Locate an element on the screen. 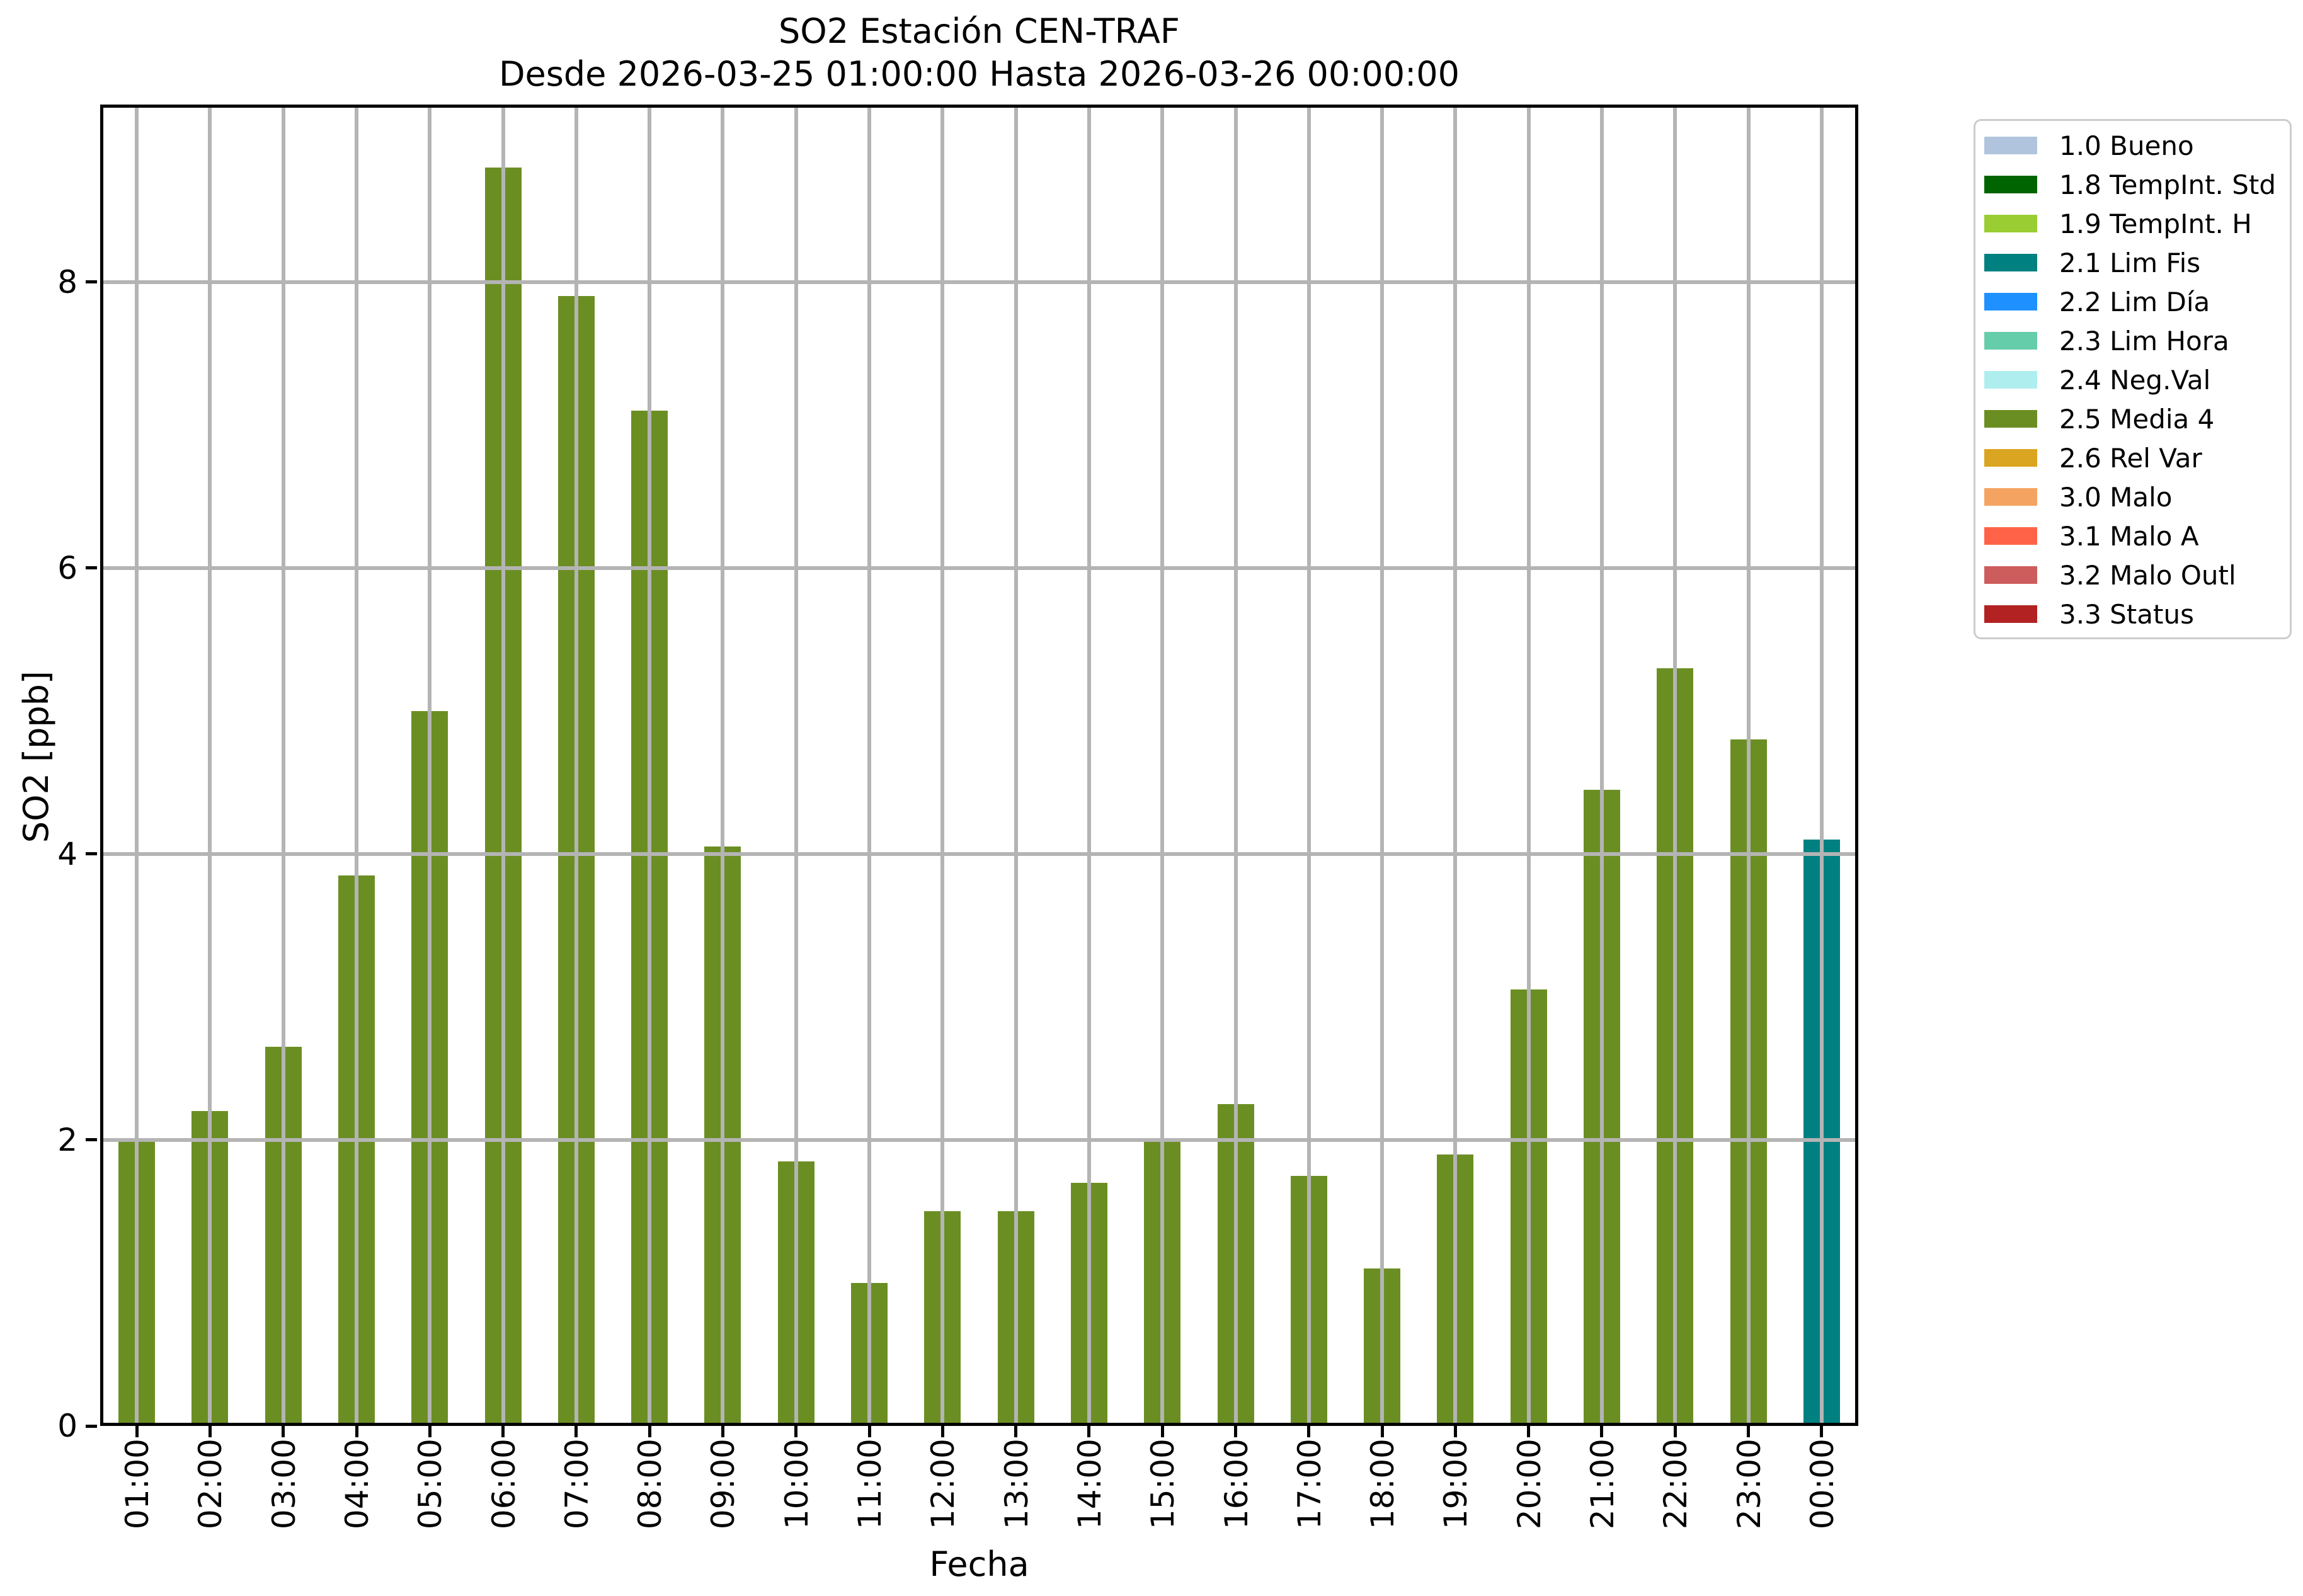 This screenshot has height=1596, width=2303. x-tick-label-09:00: 09:00 is located at coordinates (724, 1484).